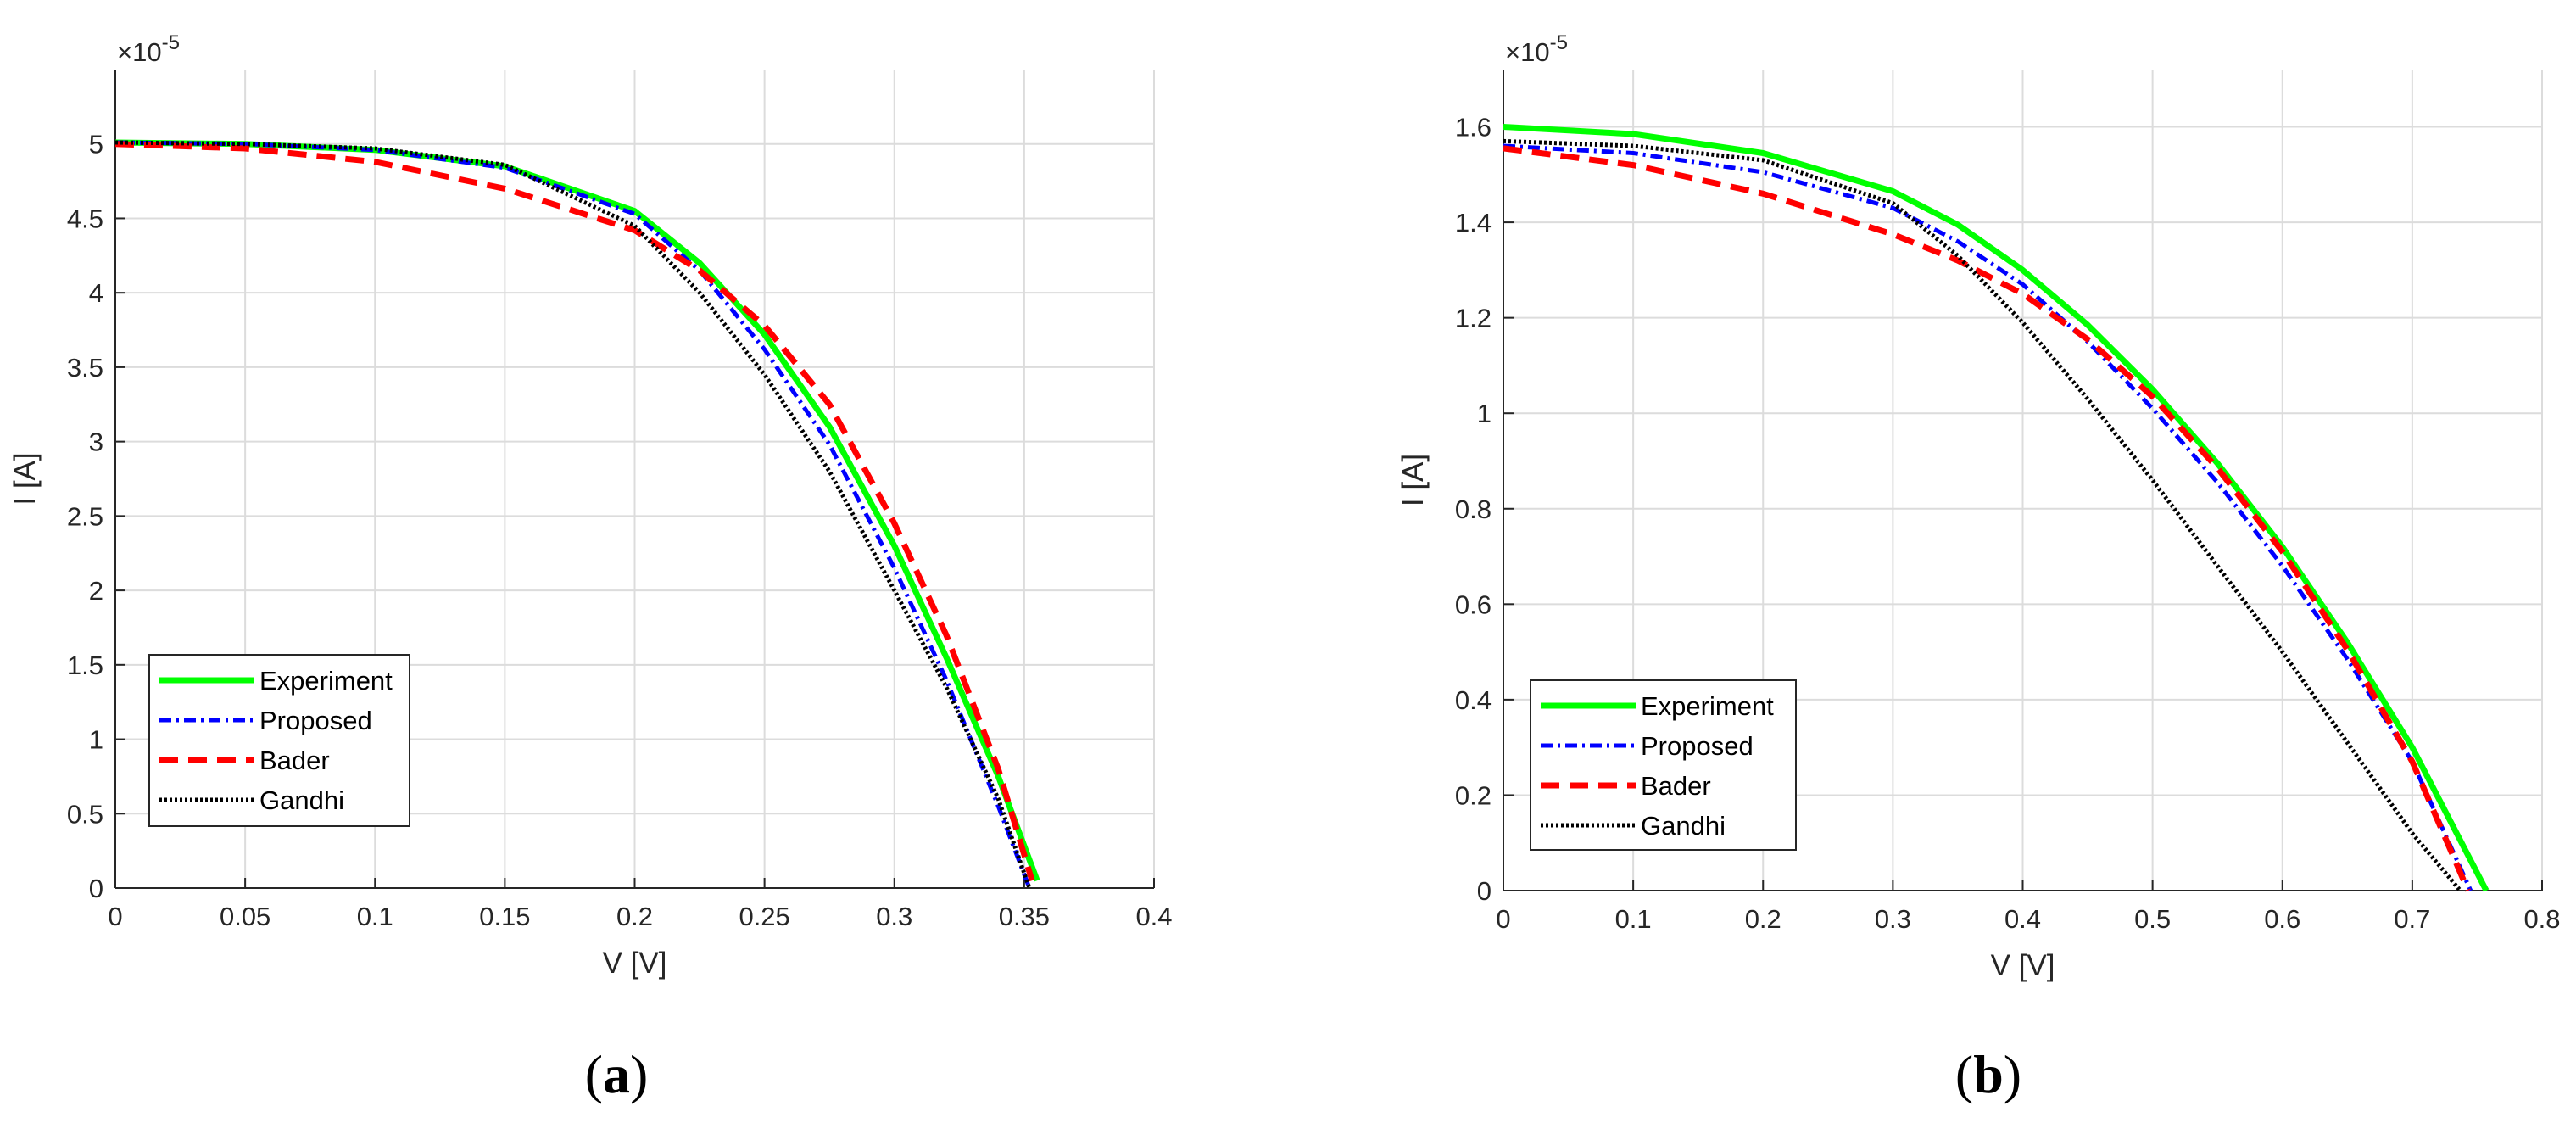 The width and height of the screenshot is (2576, 1123). What do you see at coordinates (1473, 700) in the screenshot?
I see `y-tick-label: 0.4` at bounding box center [1473, 700].